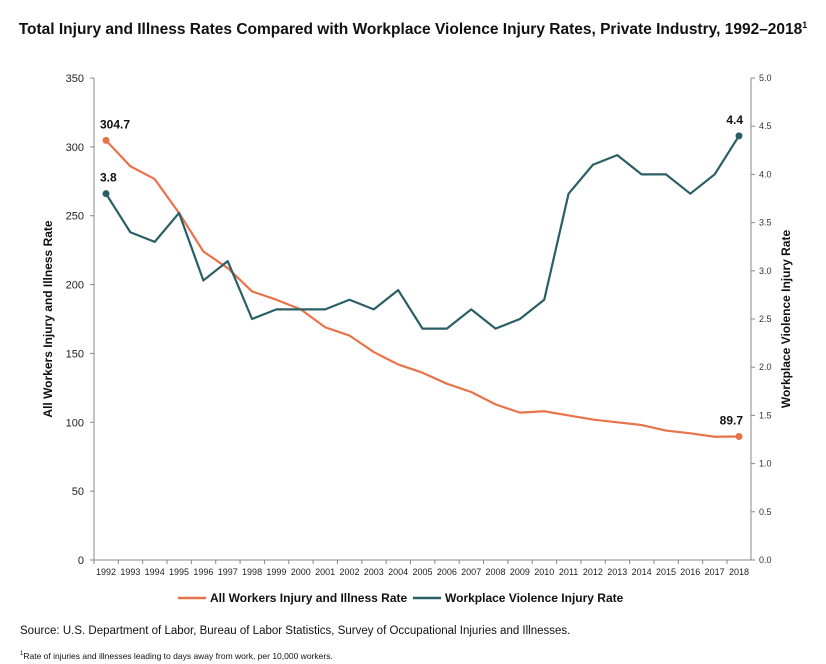 This screenshot has width=826, height=664. Describe the element at coordinates (765, 464) in the screenshot. I see `right-tick-label: 1.0` at that location.